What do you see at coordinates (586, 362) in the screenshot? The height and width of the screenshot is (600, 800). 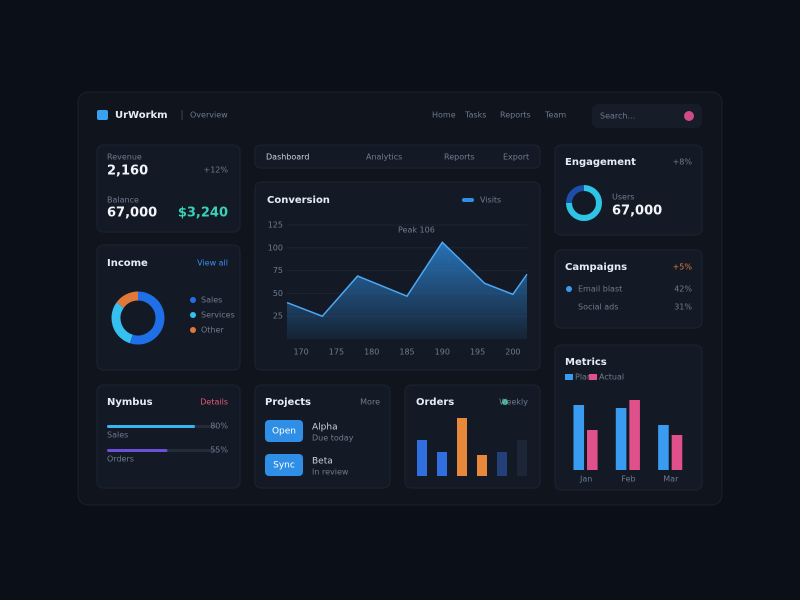 I see `chart-title: Metrics` at bounding box center [586, 362].